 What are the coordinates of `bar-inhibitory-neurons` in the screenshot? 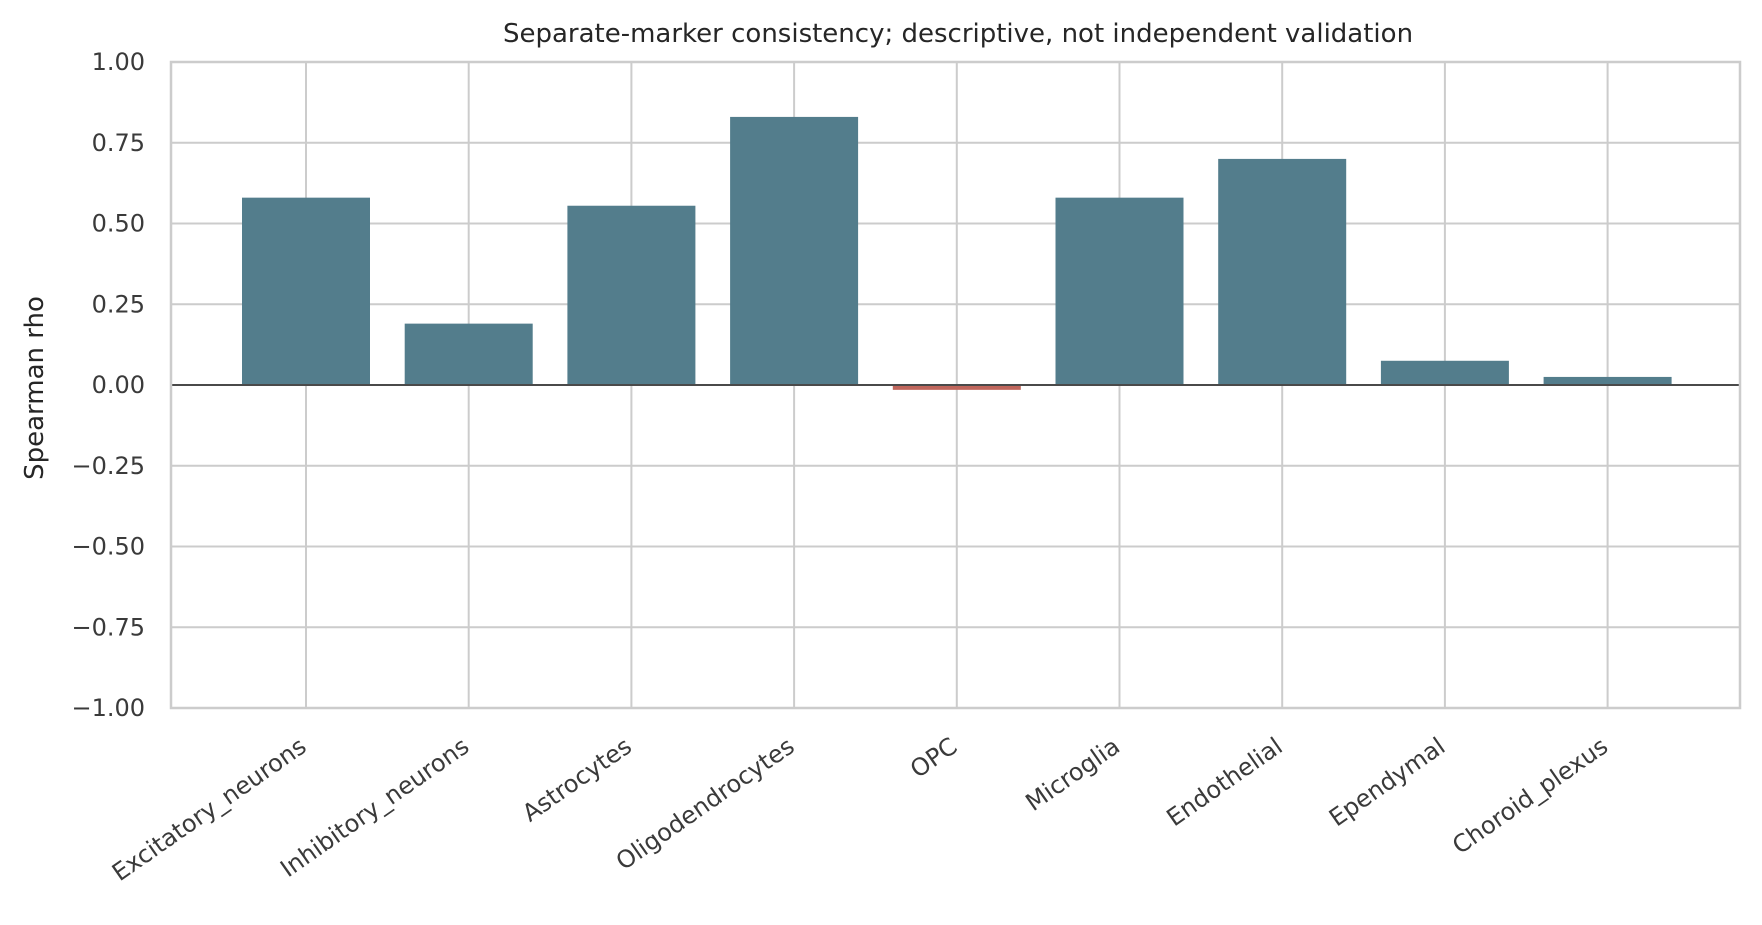 It's located at (468, 354).